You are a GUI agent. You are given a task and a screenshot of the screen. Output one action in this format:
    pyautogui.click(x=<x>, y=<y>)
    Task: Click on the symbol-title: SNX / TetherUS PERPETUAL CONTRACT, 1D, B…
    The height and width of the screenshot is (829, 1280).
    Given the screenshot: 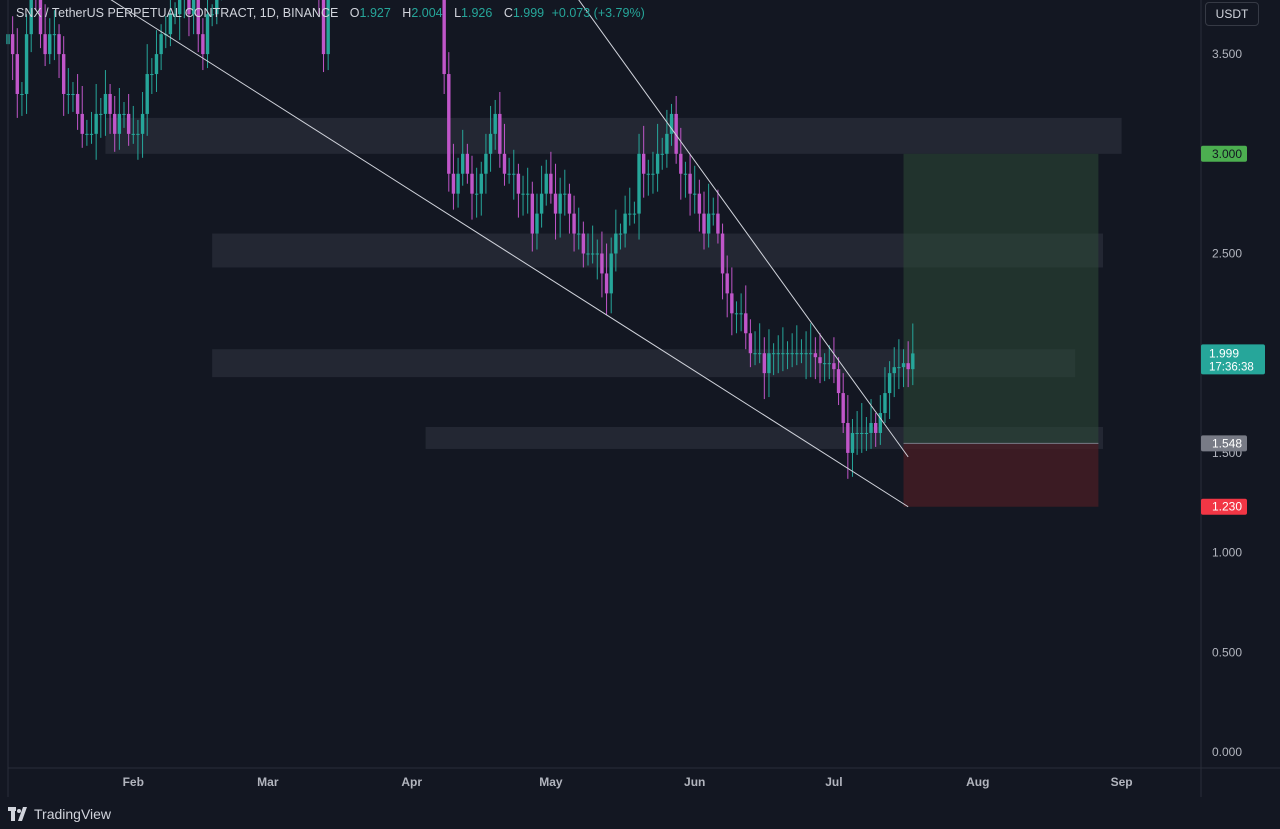 What is the action you would take?
    pyautogui.click(x=177, y=13)
    